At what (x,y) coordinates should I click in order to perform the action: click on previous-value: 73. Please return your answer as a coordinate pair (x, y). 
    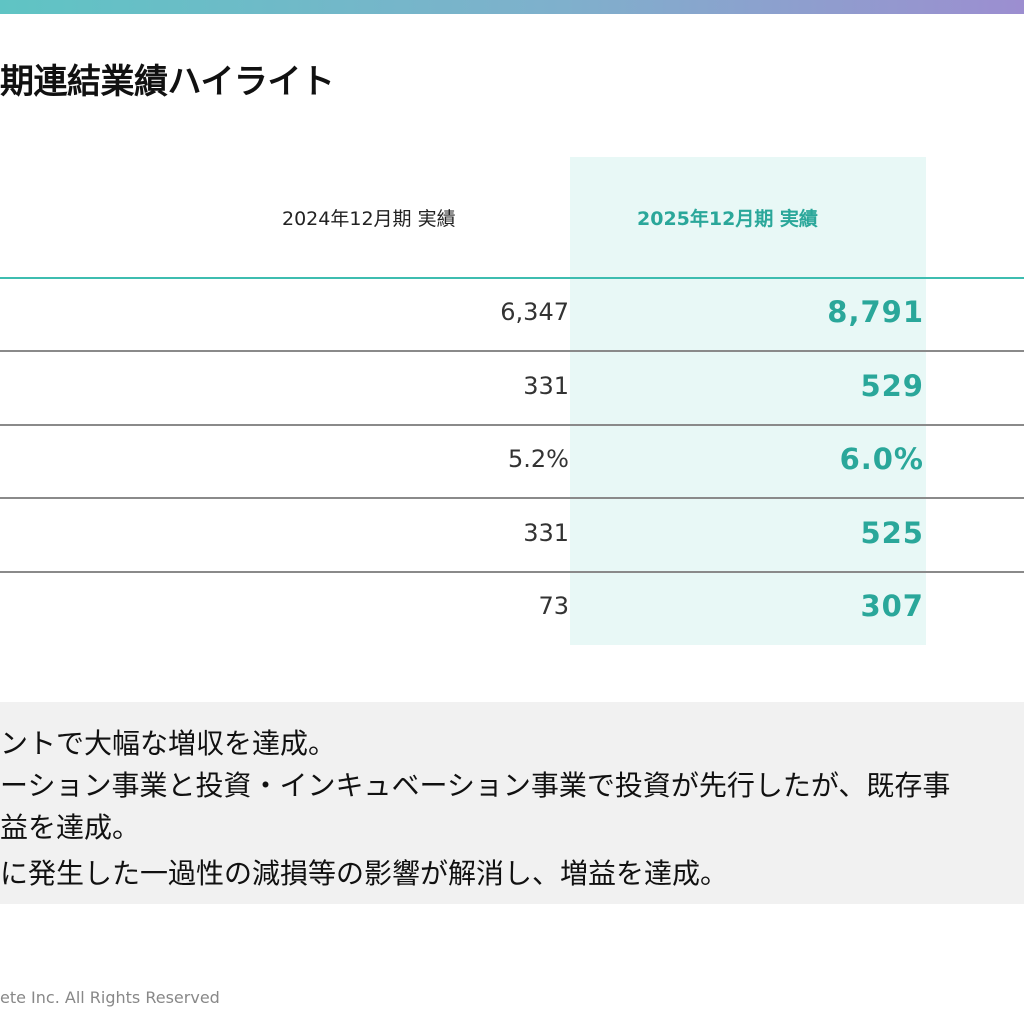
    Looking at the image, I should click on (553, 606).